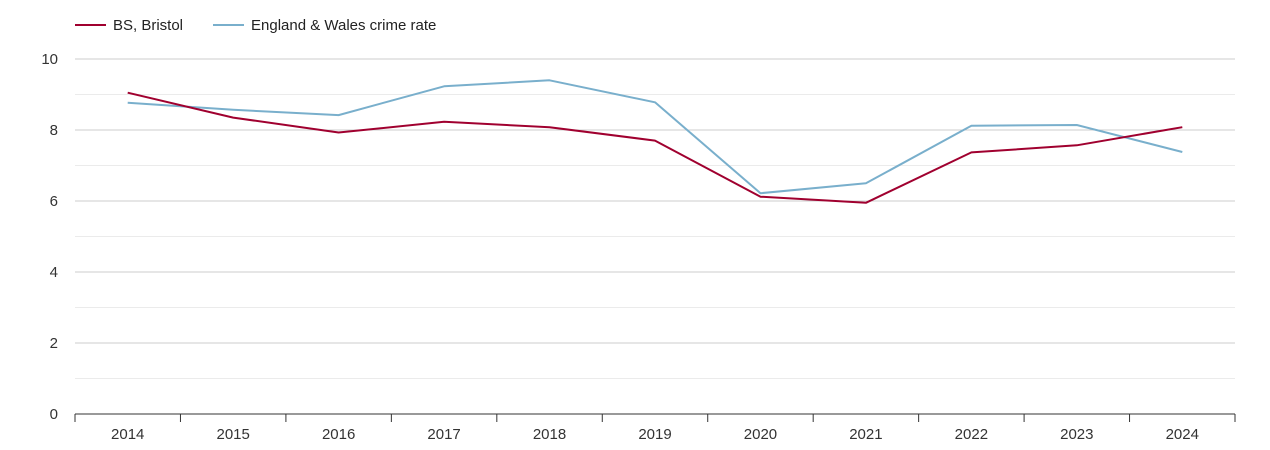 The height and width of the screenshot is (450, 1270). What do you see at coordinates (127, 434) in the screenshot?
I see `x-tick-label: 2014` at bounding box center [127, 434].